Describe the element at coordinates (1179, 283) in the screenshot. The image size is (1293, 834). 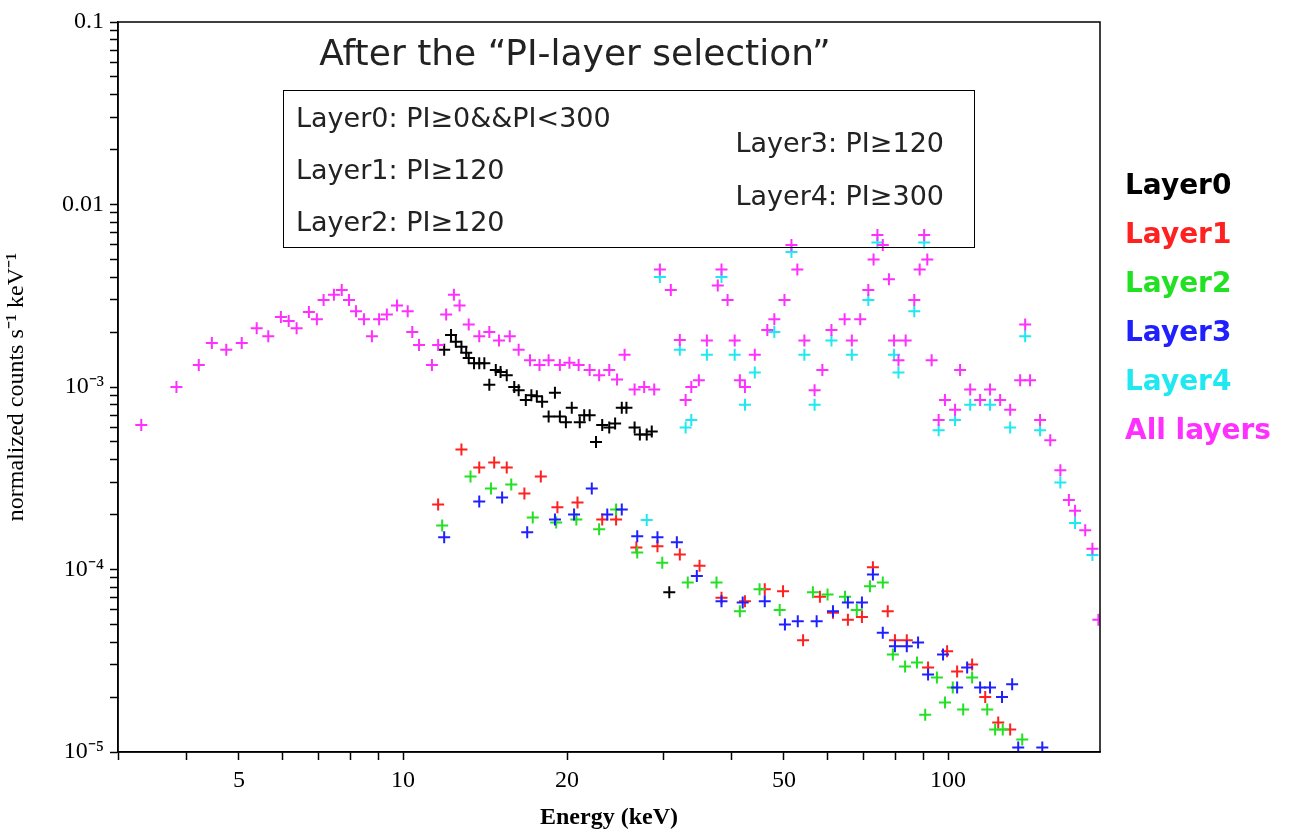
I see `text: Layer2` at that location.